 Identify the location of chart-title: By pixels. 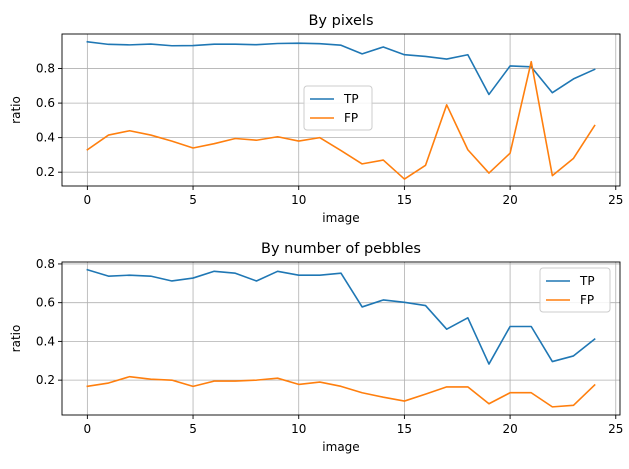
(340, 21).